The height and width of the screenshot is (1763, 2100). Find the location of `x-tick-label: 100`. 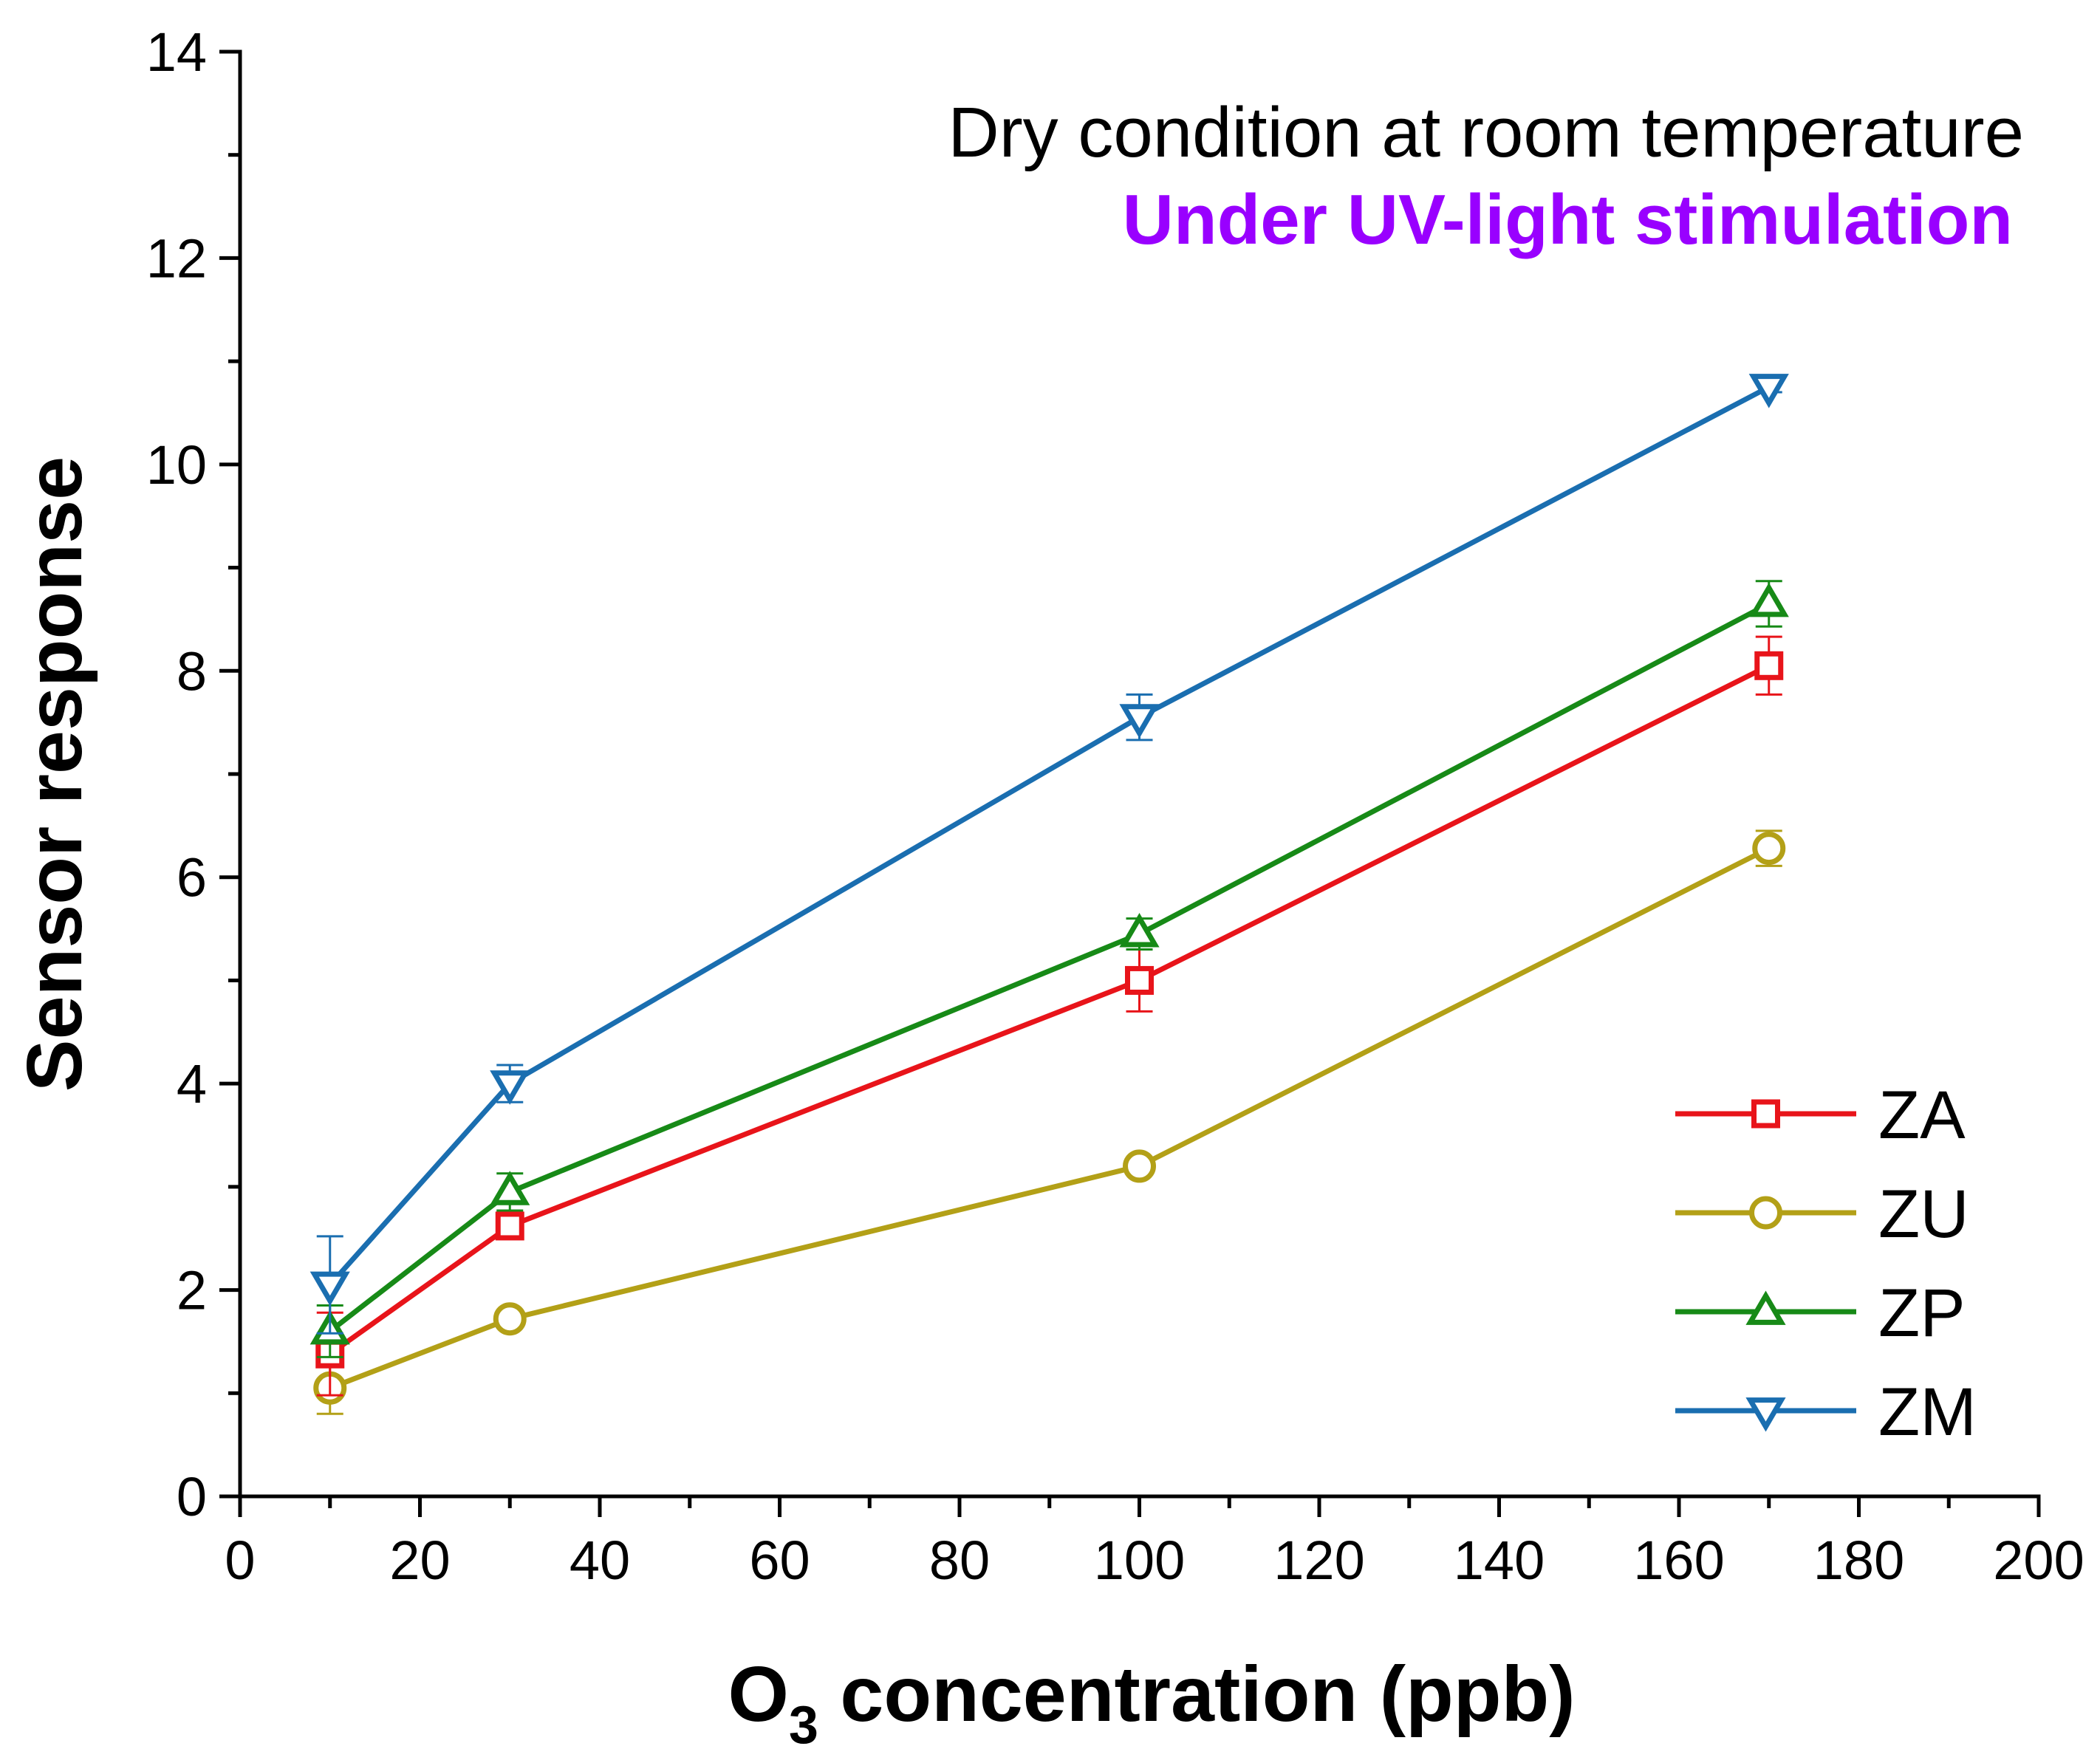

x-tick-label: 100 is located at coordinates (1139, 1561).